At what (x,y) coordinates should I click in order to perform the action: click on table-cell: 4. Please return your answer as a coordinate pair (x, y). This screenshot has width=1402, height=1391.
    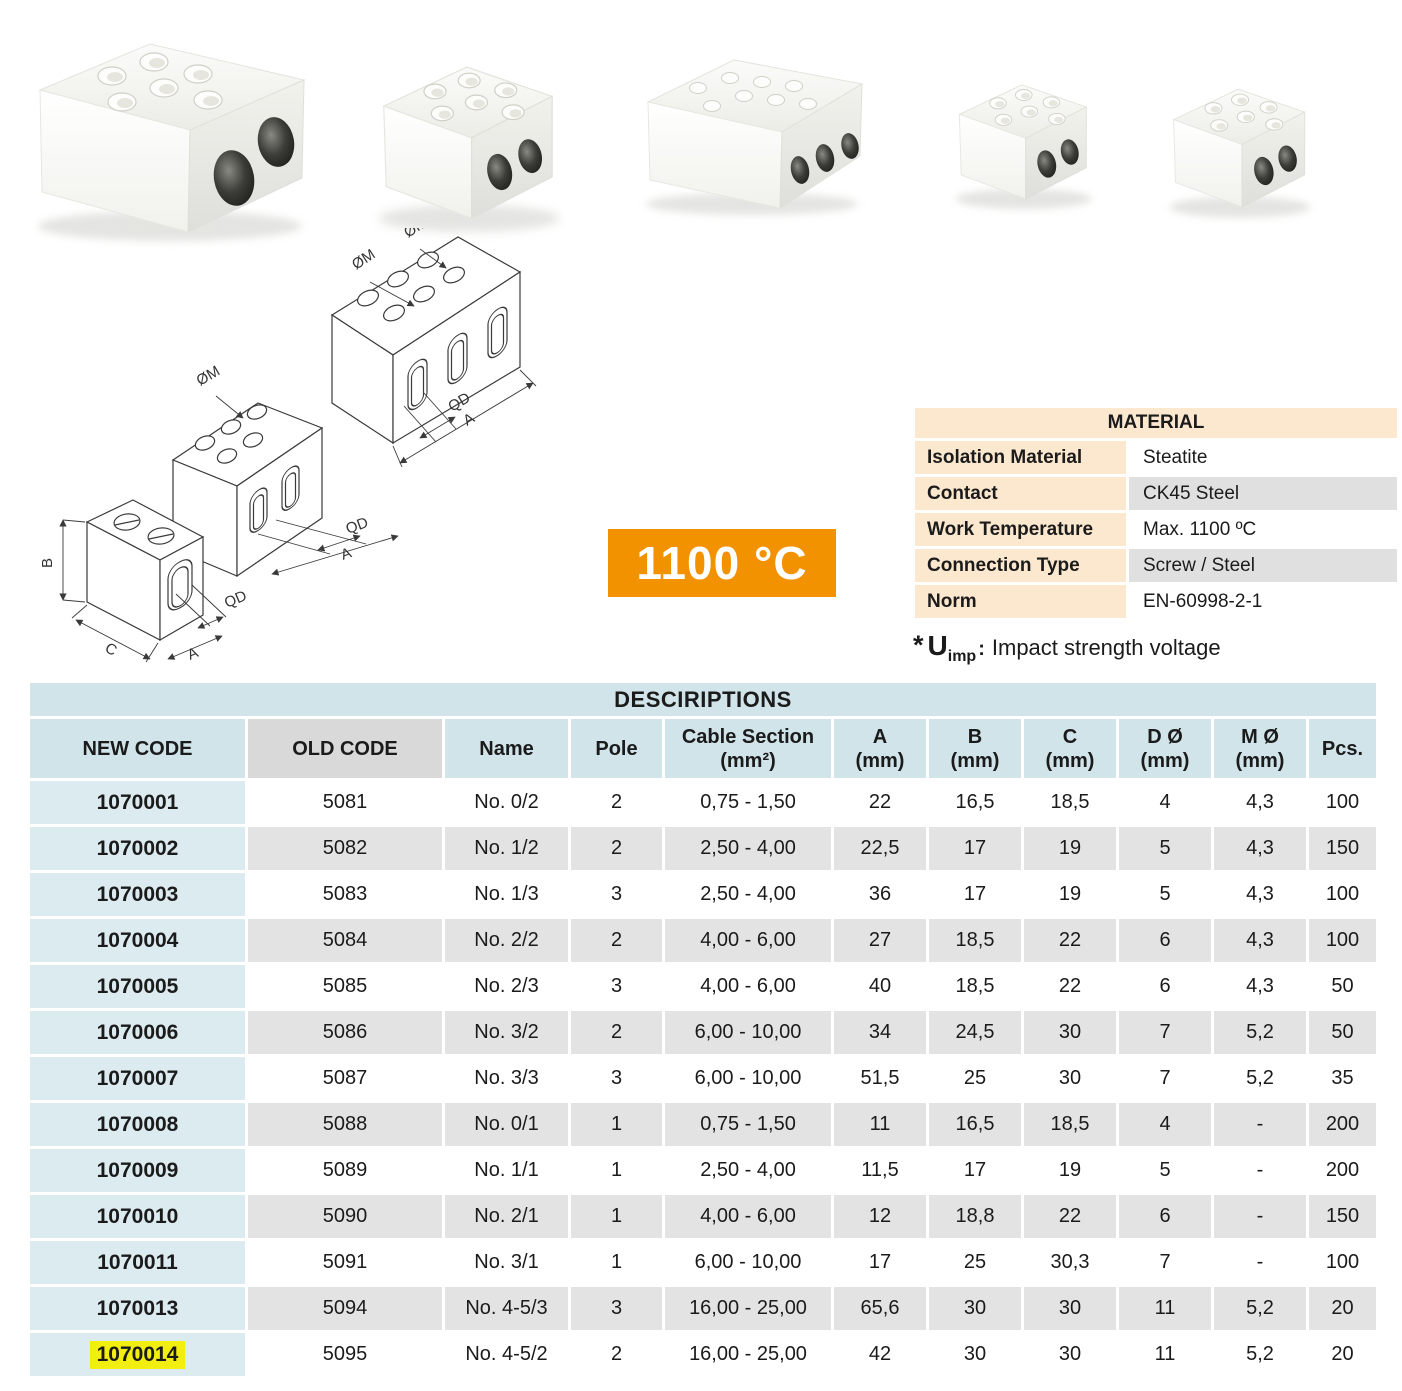
    Looking at the image, I should click on (1165, 802).